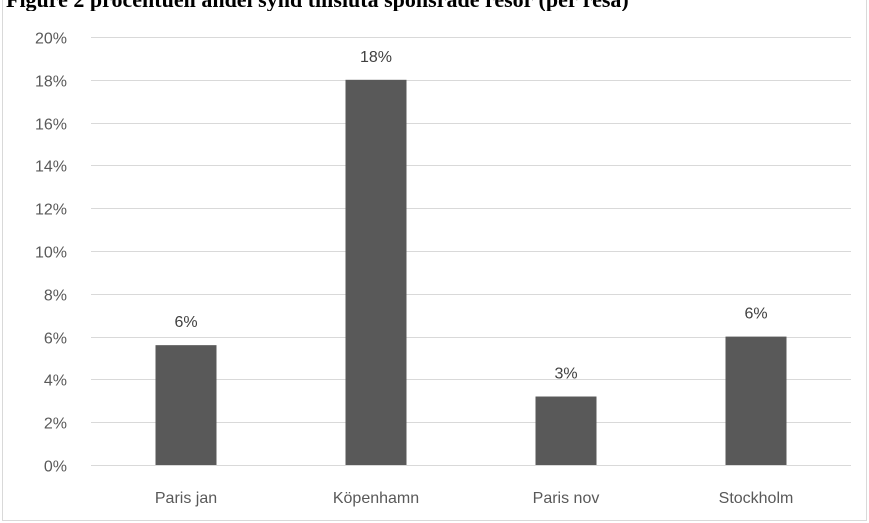 This screenshot has height=523, width=869. Describe the element at coordinates (51, 82) in the screenshot. I see `y-tick-label: 18%` at that location.